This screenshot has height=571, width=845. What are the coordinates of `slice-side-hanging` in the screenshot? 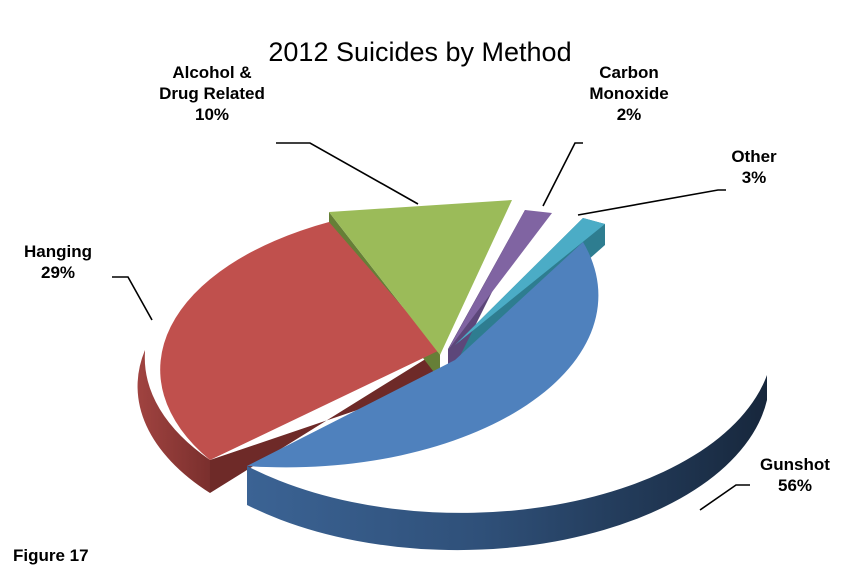 It's located at (173, 421).